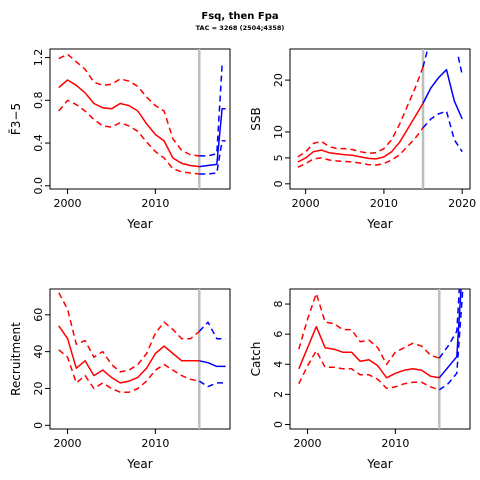 This screenshot has height=480, width=480. Describe the element at coordinates (278, 132) in the screenshot. I see `y-tick-label: 10` at that location.